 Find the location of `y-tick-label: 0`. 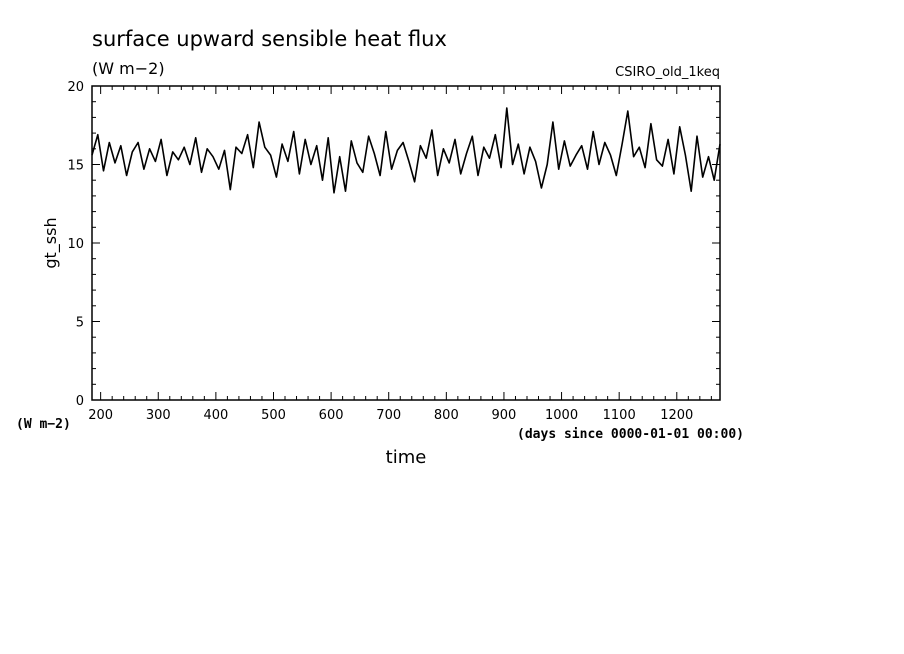

y-tick-label: 0 is located at coordinates (80, 401).